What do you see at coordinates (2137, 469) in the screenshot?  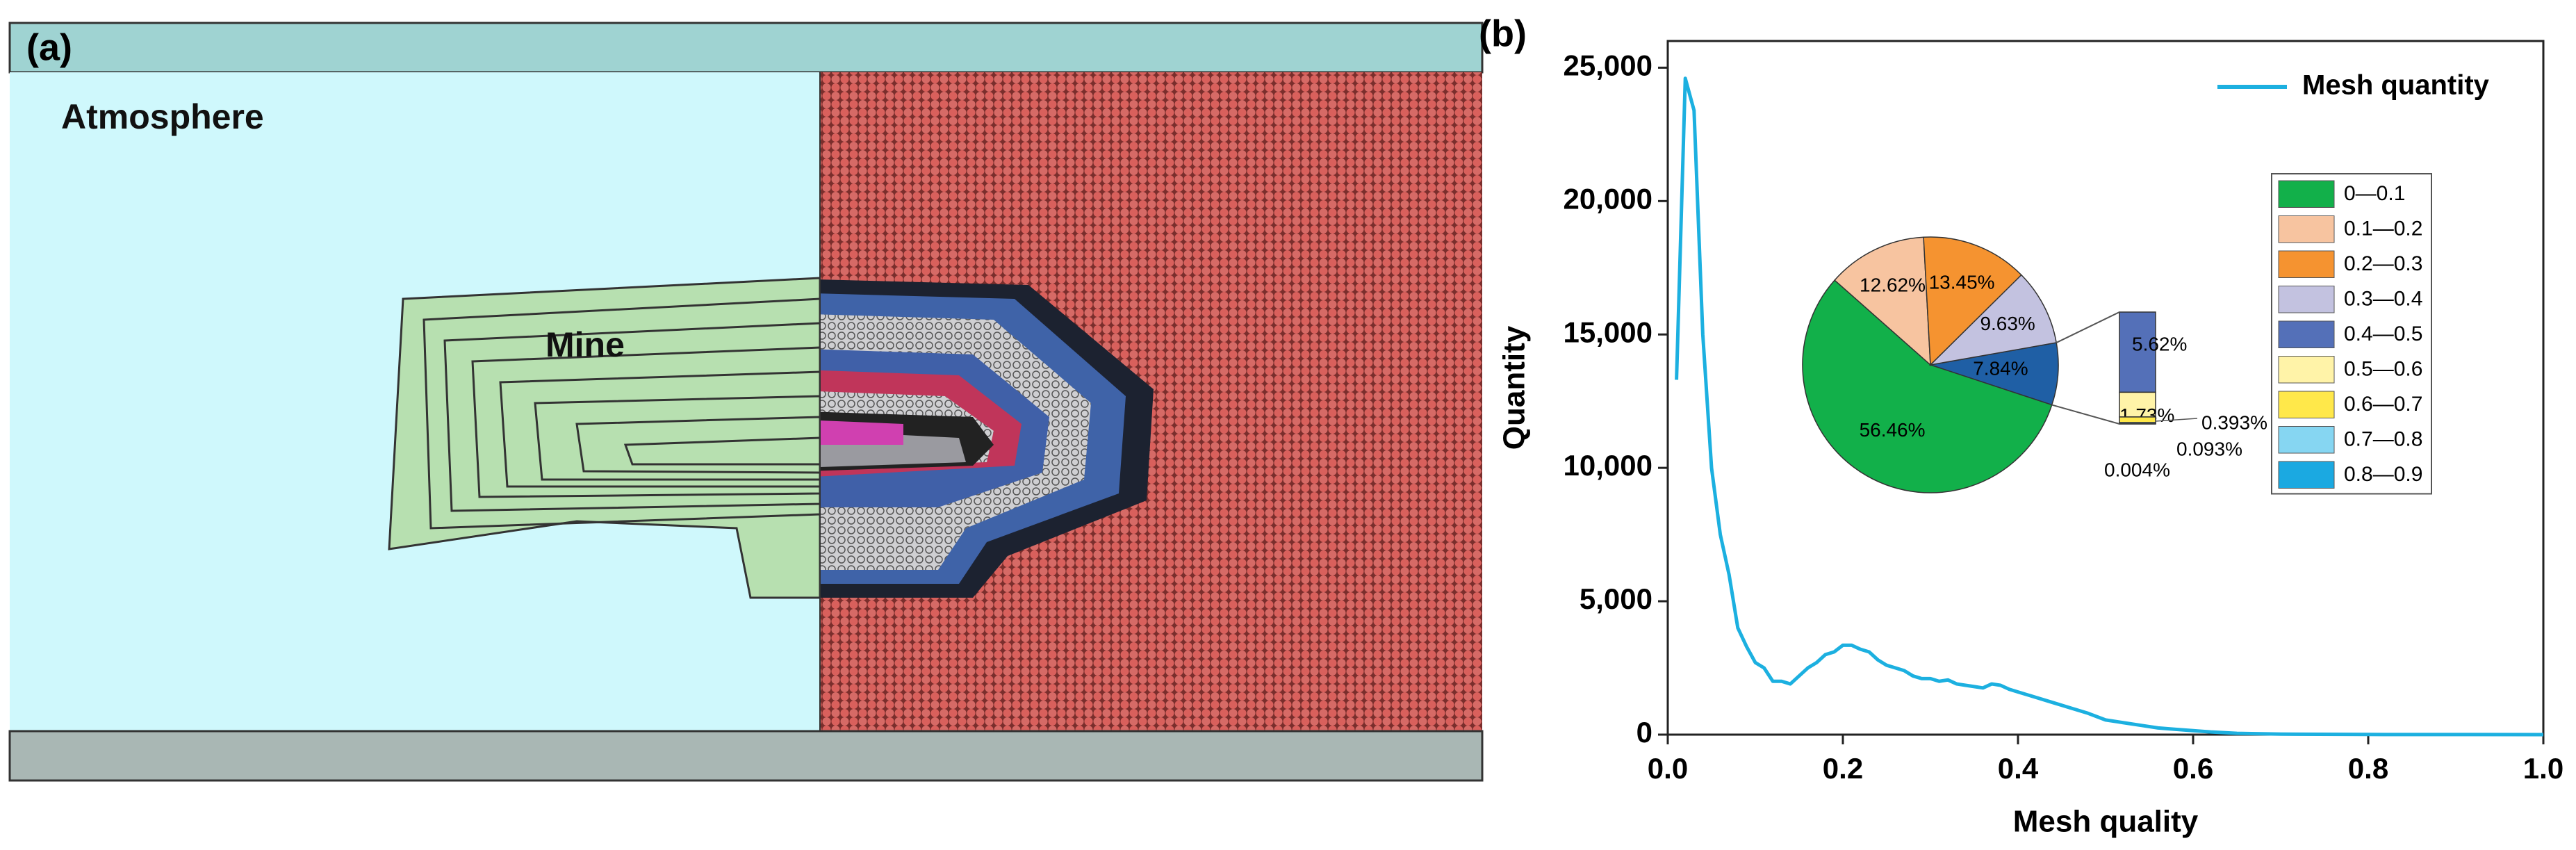 I see `bar-label: 0.004%` at bounding box center [2137, 469].